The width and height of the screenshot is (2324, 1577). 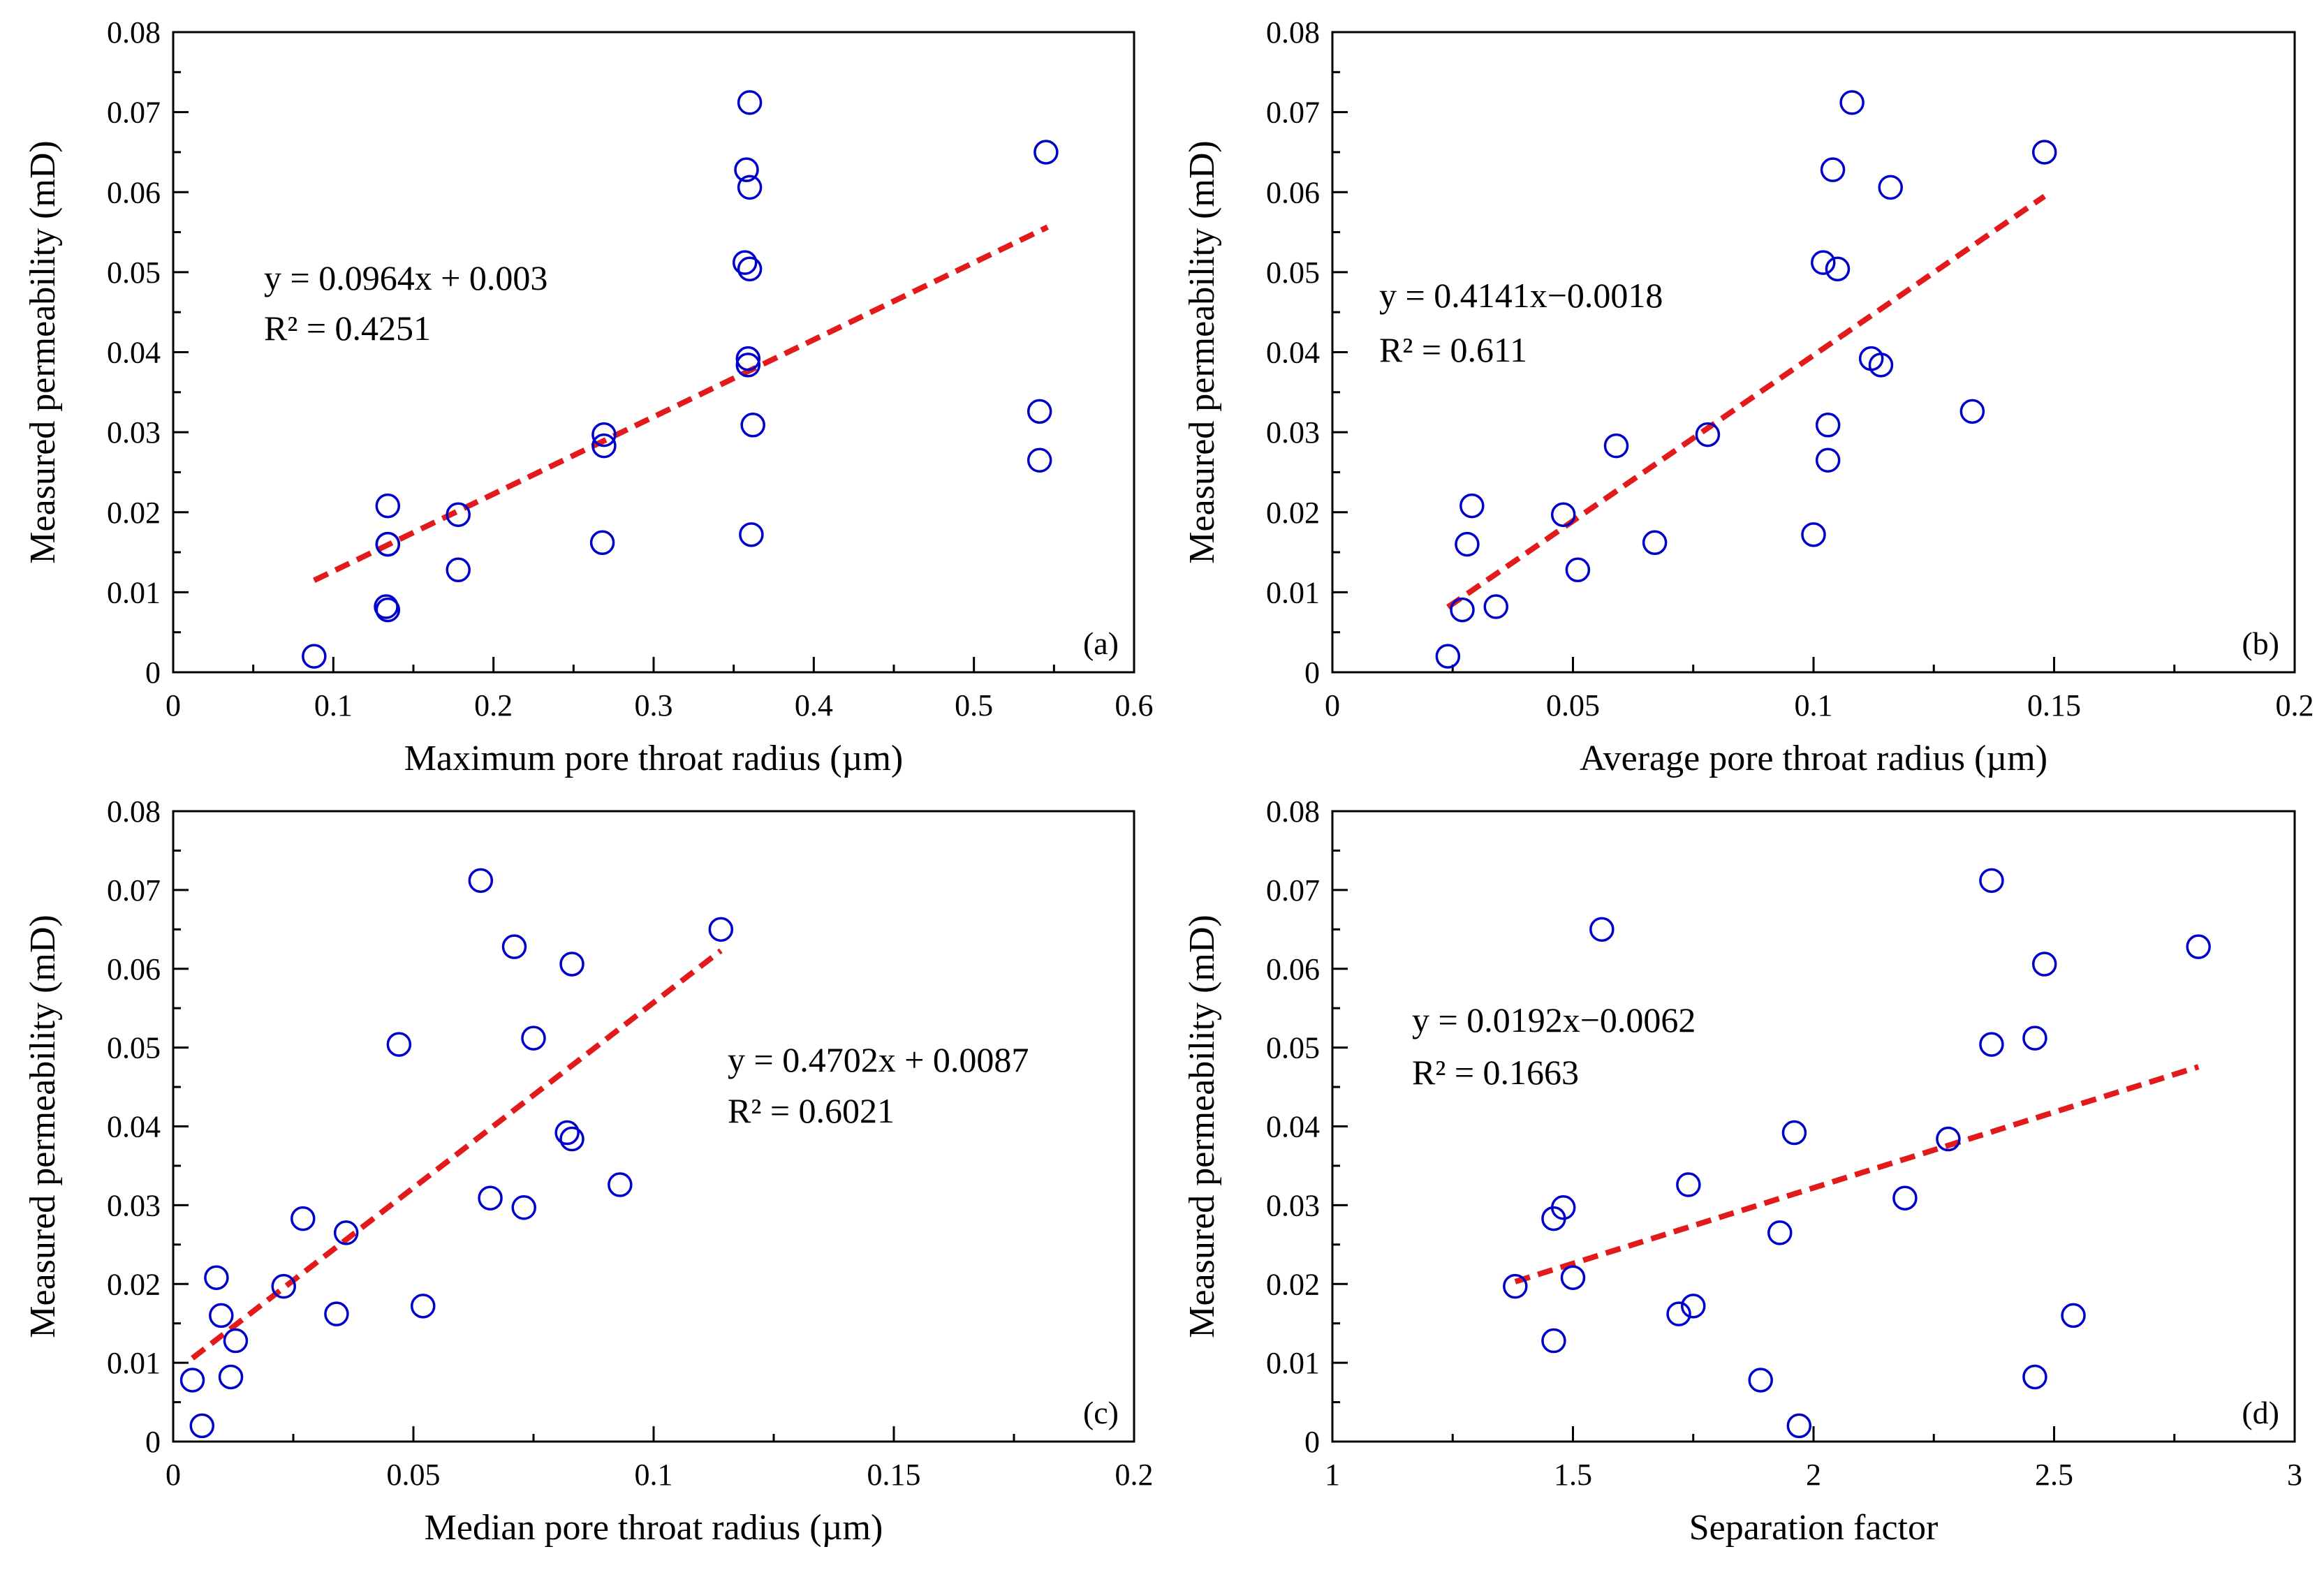 What do you see at coordinates (1293, 1284) in the screenshot?
I see `y-tick-label-d: 0.02` at bounding box center [1293, 1284].